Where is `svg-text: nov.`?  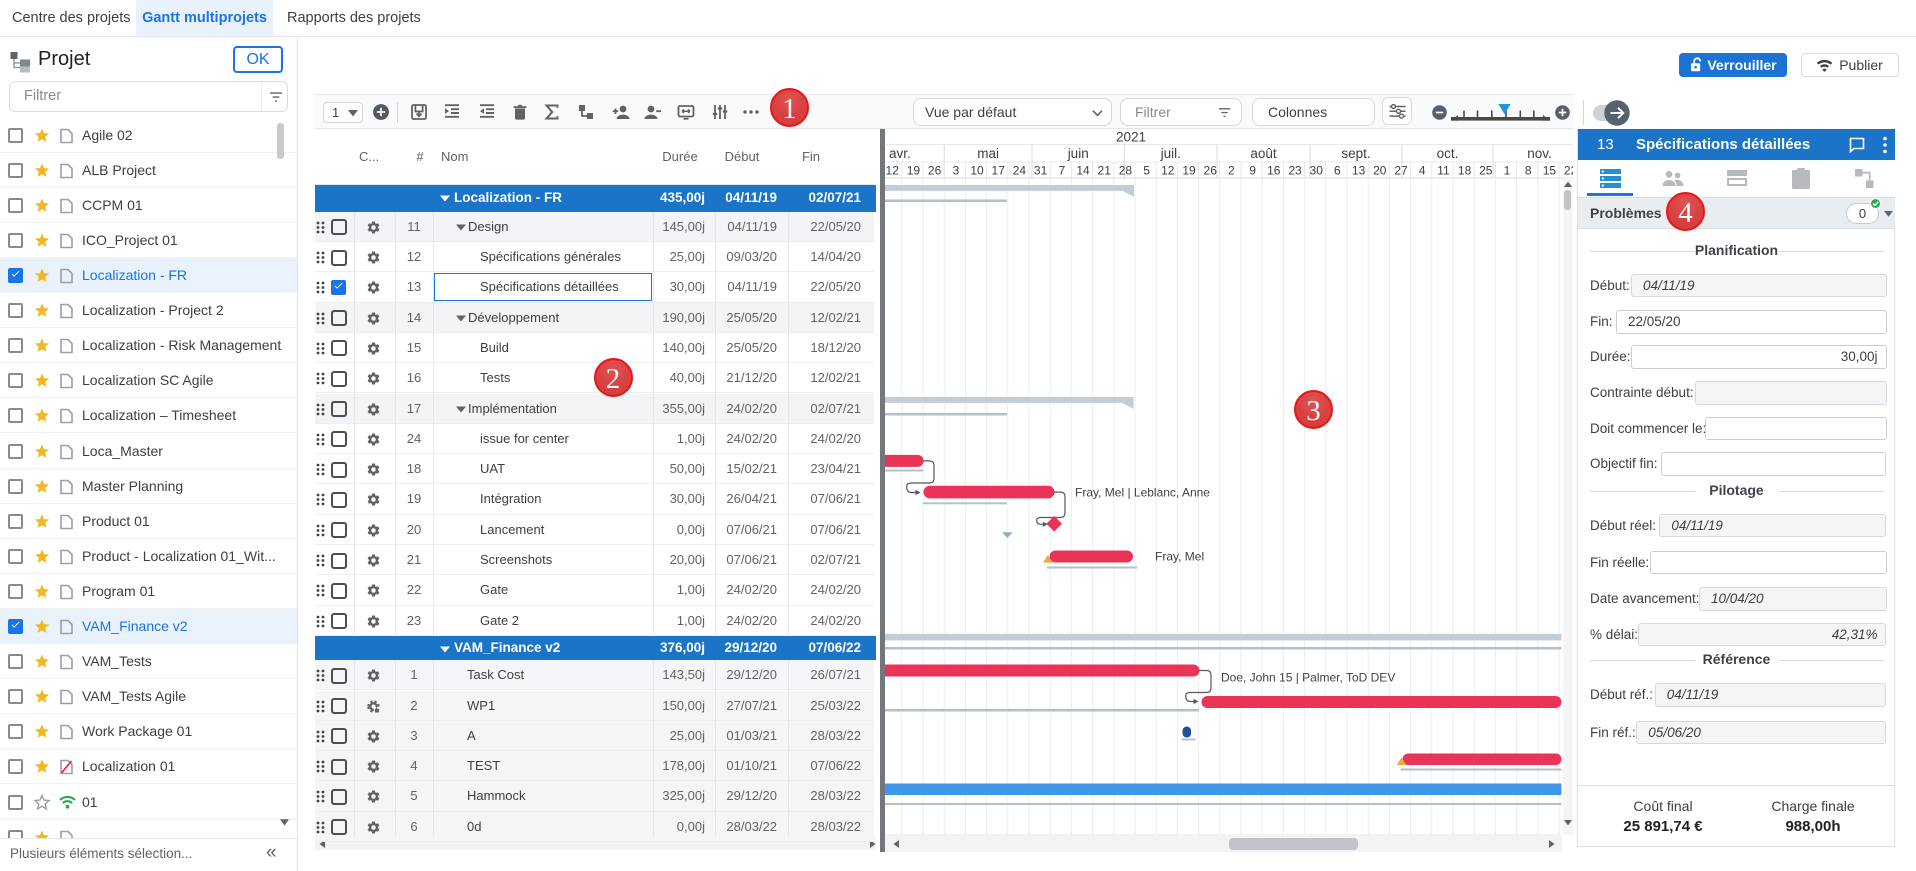 svg-text: nov. is located at coordinates (1539, 153).